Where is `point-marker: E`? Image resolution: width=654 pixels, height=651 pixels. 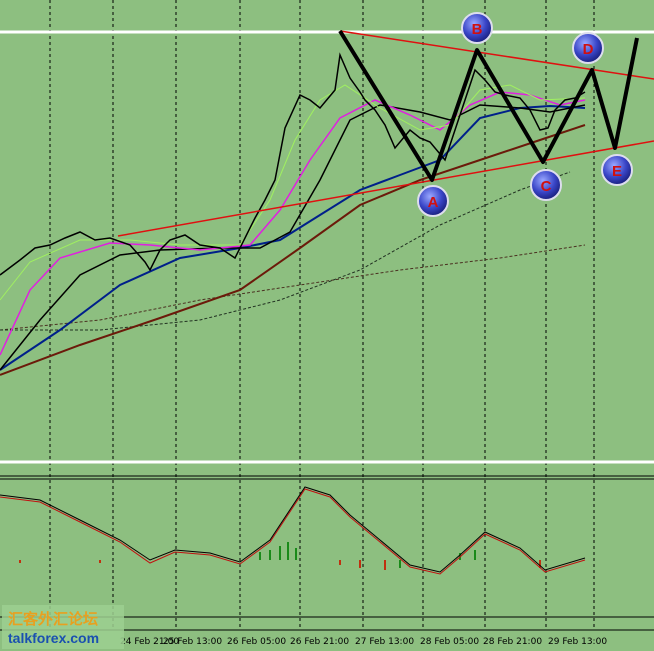 point-marker: E is located at coordinates (617, 170).